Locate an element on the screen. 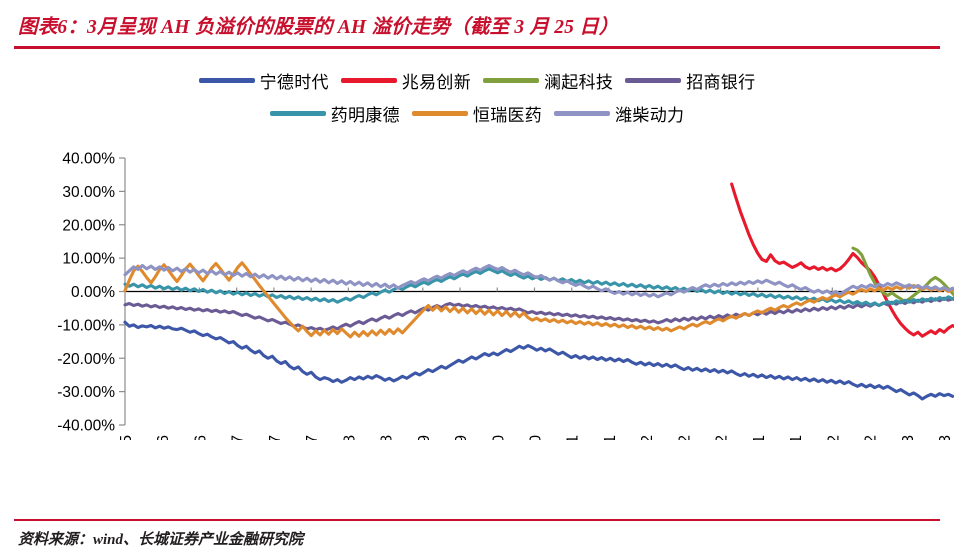 Image resolution: width=954 pixels, height=559 pixels. legend-label: 澜起科技 is located at coordinates (579, 82).